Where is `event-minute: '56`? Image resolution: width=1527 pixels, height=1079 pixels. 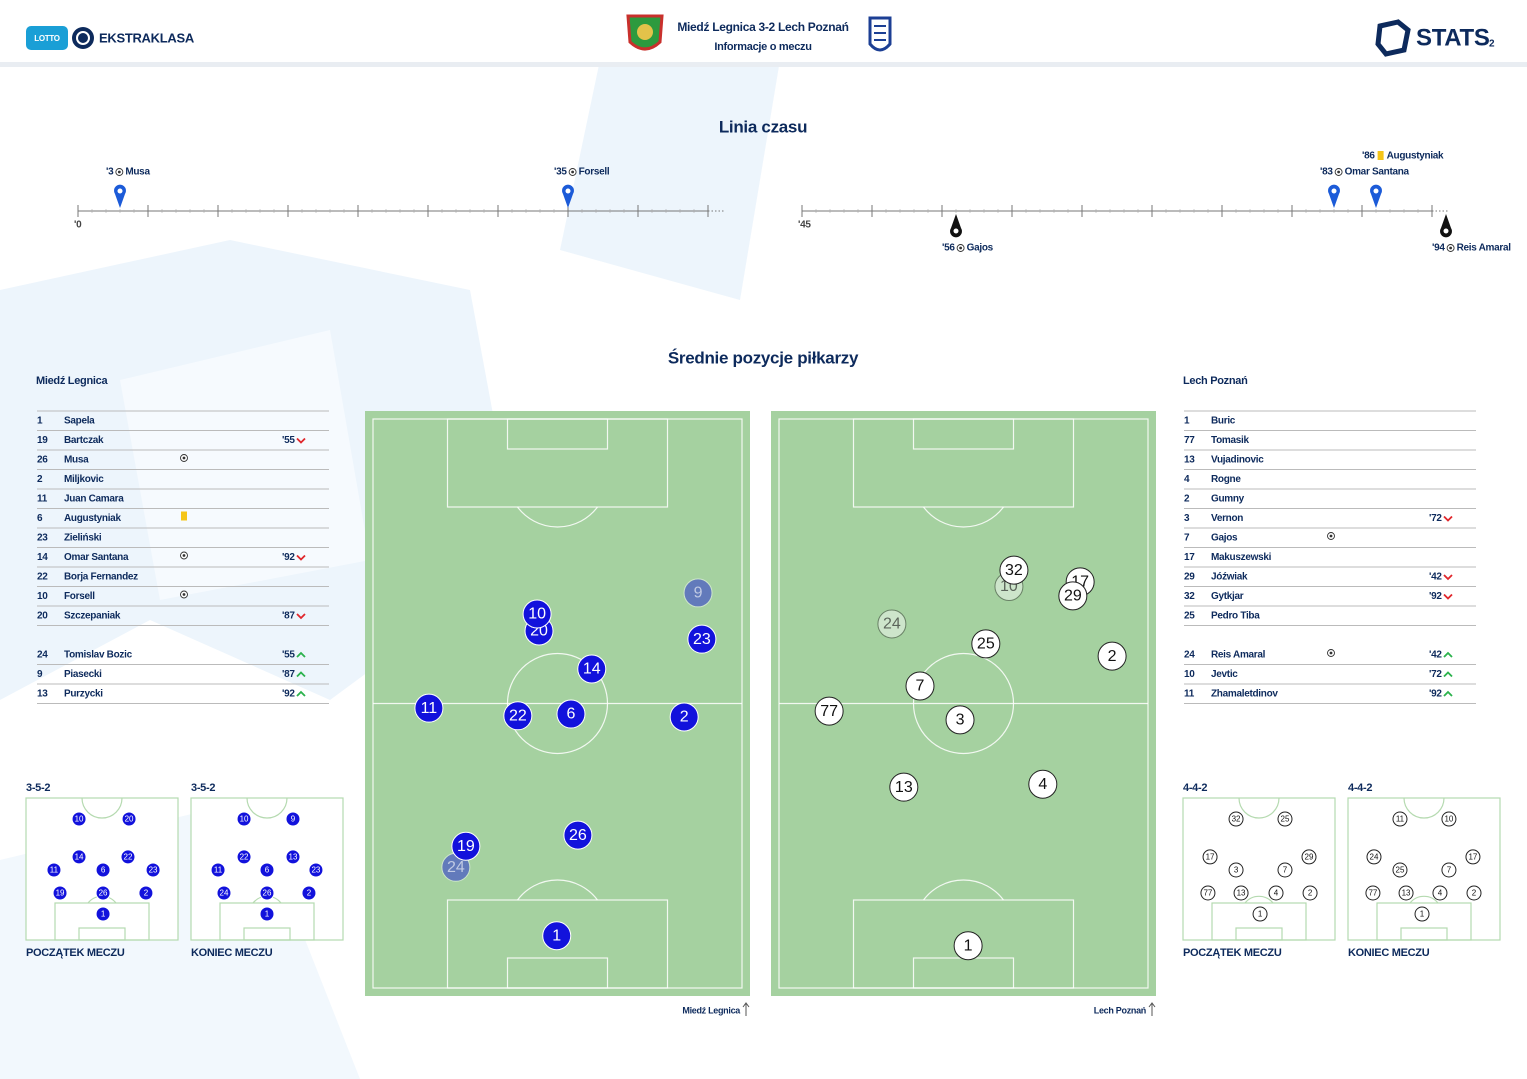 event-minute: '56 is located at coordinates (948, 248).